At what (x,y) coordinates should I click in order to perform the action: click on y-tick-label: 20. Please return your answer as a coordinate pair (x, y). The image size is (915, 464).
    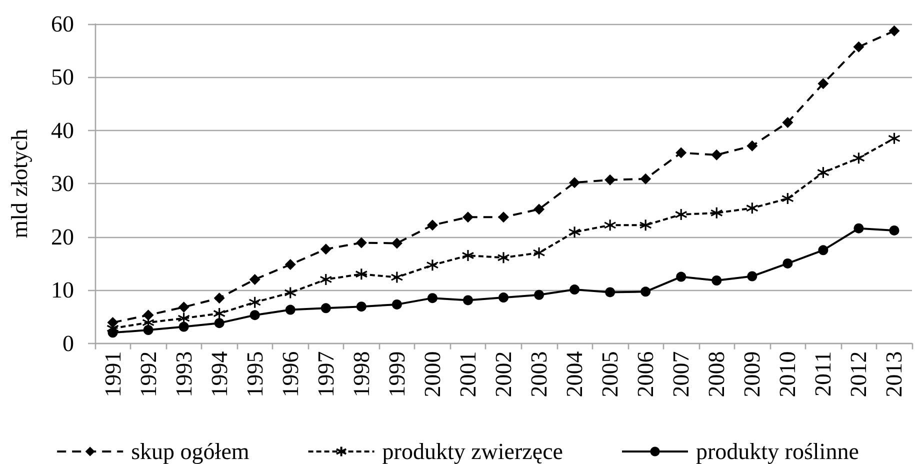
    Looking at the image, I should click on (62, 237).